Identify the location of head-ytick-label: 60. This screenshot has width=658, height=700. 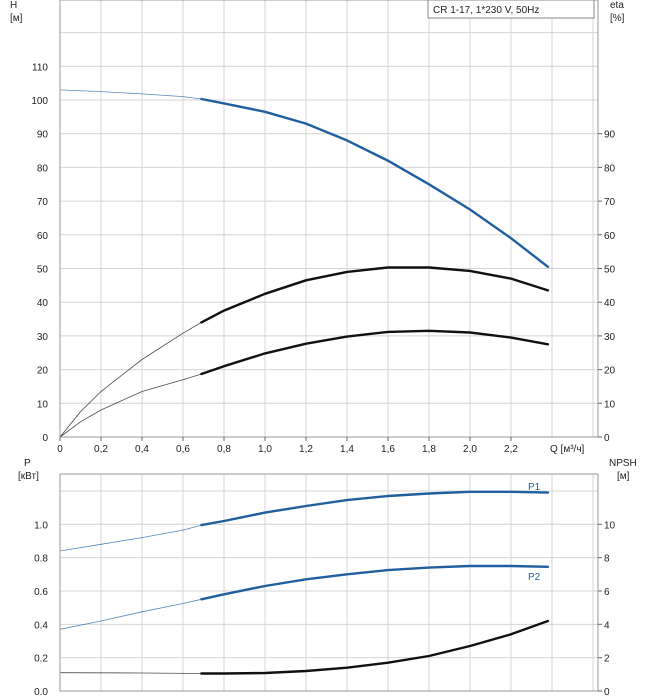
(43, 236).